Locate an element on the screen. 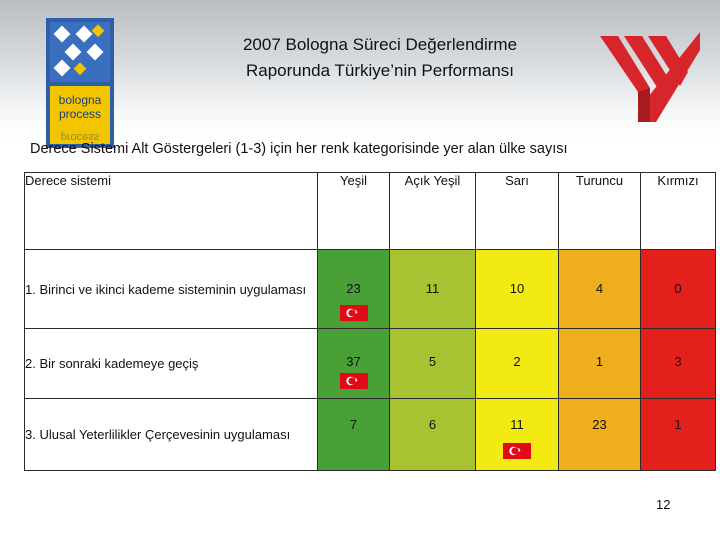  cell-red: 3 is located at coordinates (678, 363).